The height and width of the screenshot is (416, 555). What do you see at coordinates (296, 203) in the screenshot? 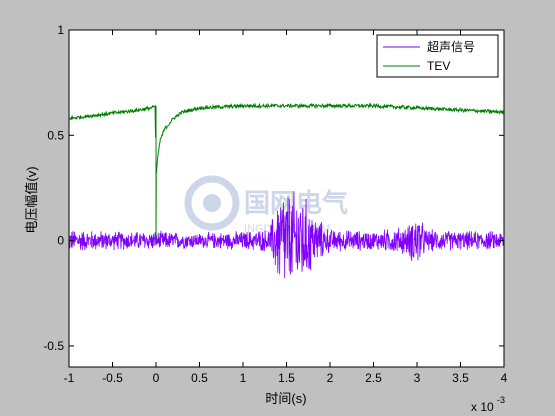
I see `watermark-text: 国网电气` at bounding box center [296, 203].